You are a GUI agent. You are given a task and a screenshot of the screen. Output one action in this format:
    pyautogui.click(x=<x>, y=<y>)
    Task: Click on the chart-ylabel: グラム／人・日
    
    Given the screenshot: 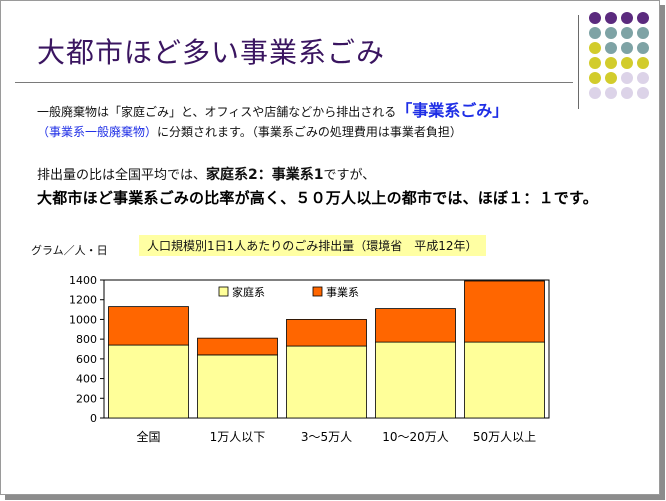 What is the action you would take?
    pyautogui.click(x=69, y=250)
    